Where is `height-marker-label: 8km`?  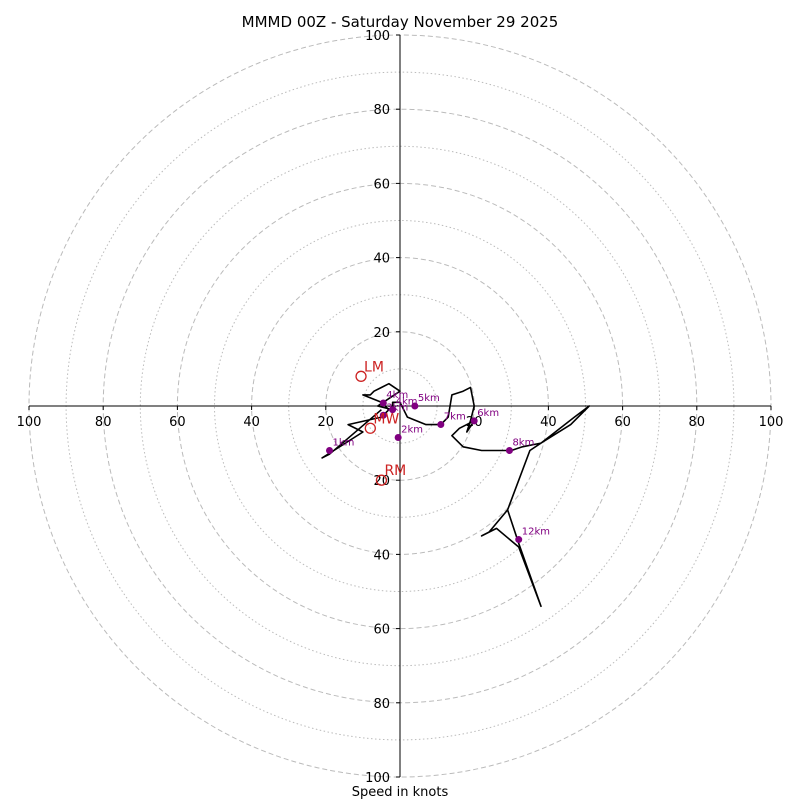 height-marker-label: 8km is located at coordinates (523, 443).